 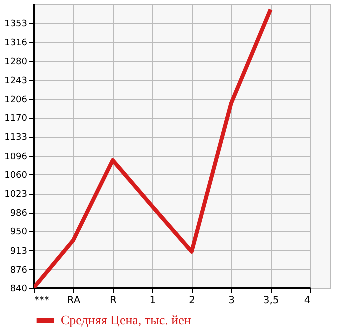 I want to click on y-tick-label: 1243, so click(x=16, y=81).